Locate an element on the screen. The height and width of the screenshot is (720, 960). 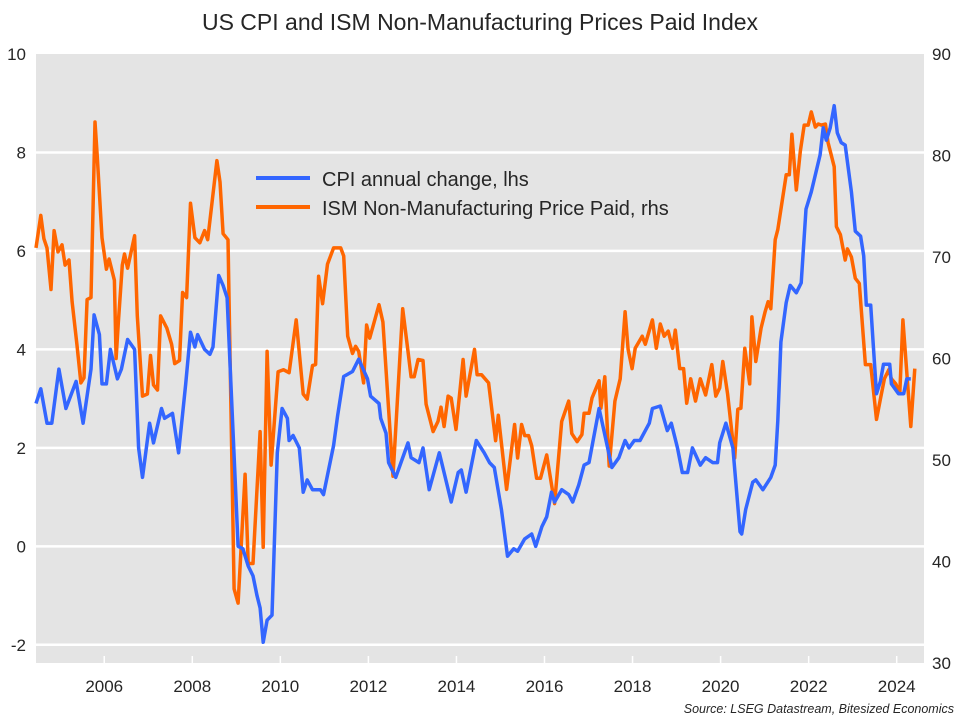
y-left-tick-label: 8 is located at coordinates (21, 152).